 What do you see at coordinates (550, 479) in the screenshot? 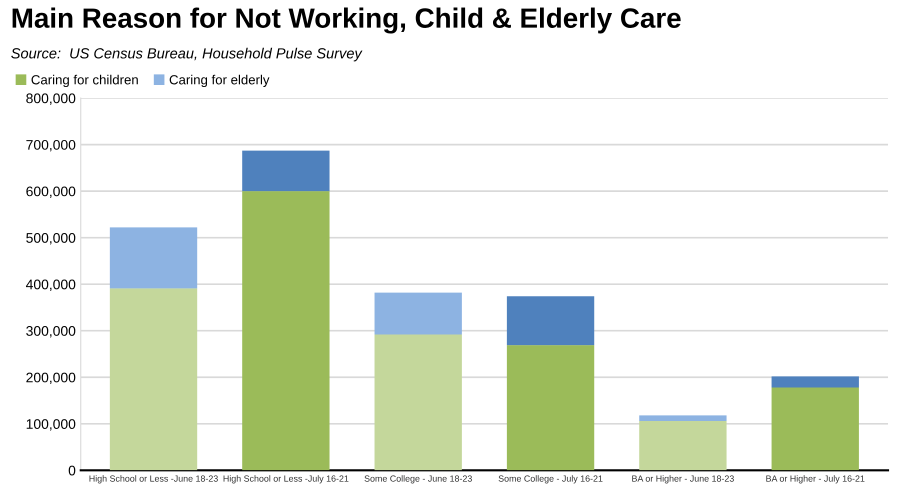
I see `x-tick-label: Some College - July 16-21` at bounding box center [550, 479].